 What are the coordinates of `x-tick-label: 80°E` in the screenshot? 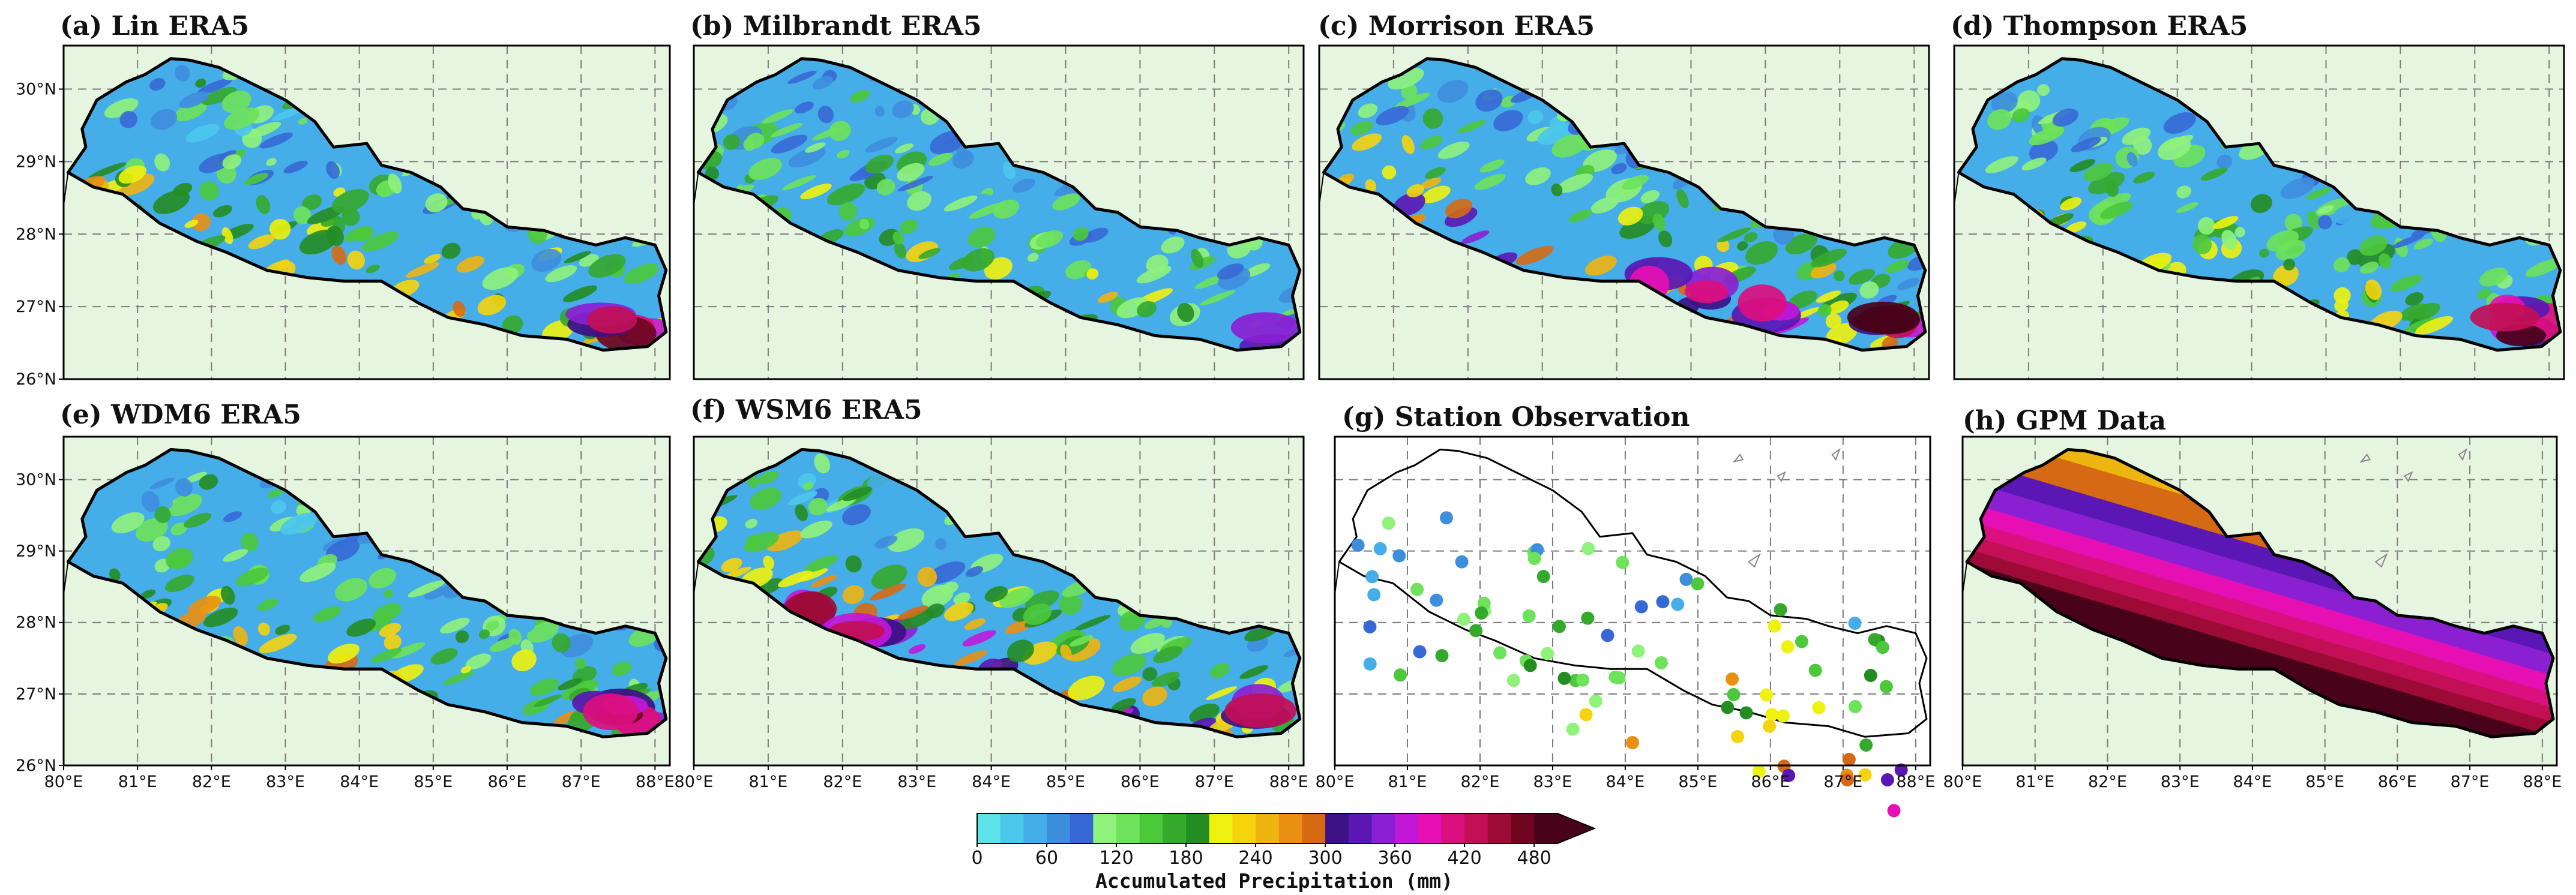 It's located at (63, 782).